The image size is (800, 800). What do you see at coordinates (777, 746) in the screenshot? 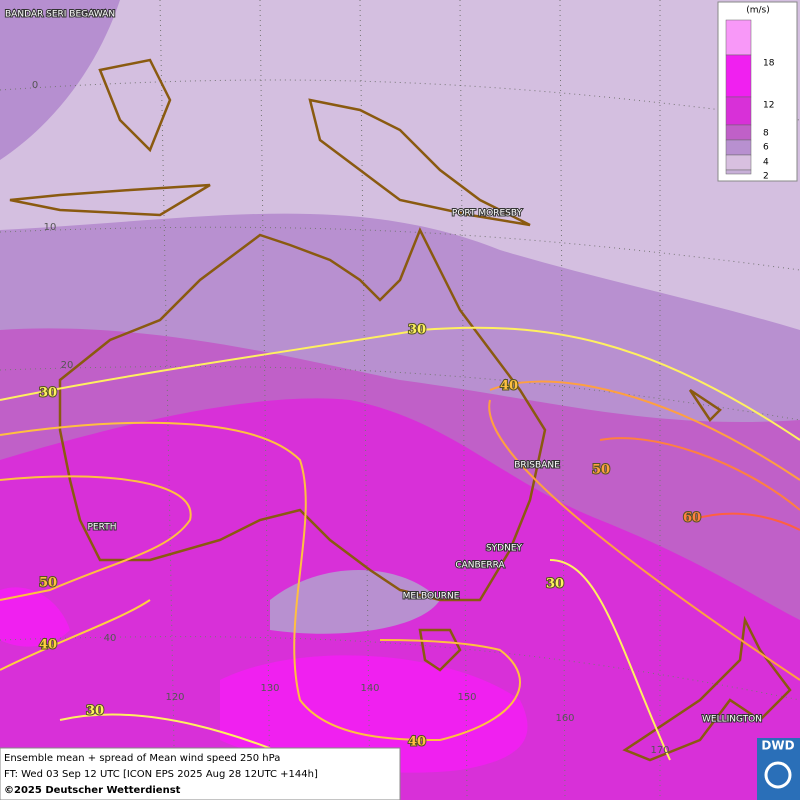
I see `logo-text: DWD` at bounding box center [777, 746].